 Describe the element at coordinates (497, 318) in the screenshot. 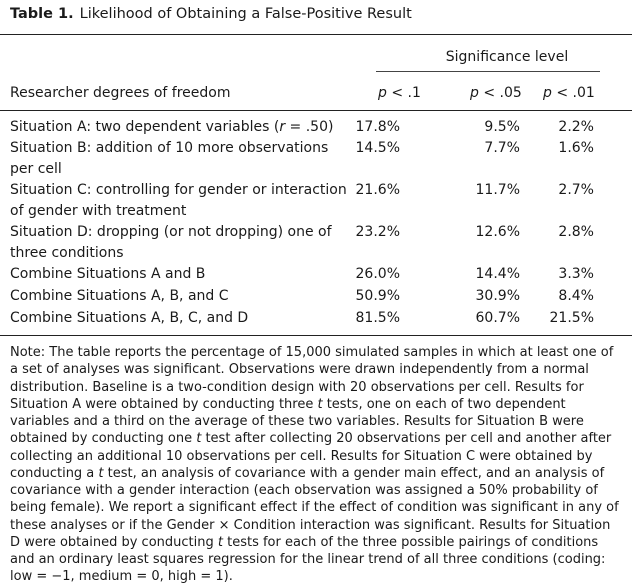

I see `cell-abcd-p05: 60.7%` at that location.